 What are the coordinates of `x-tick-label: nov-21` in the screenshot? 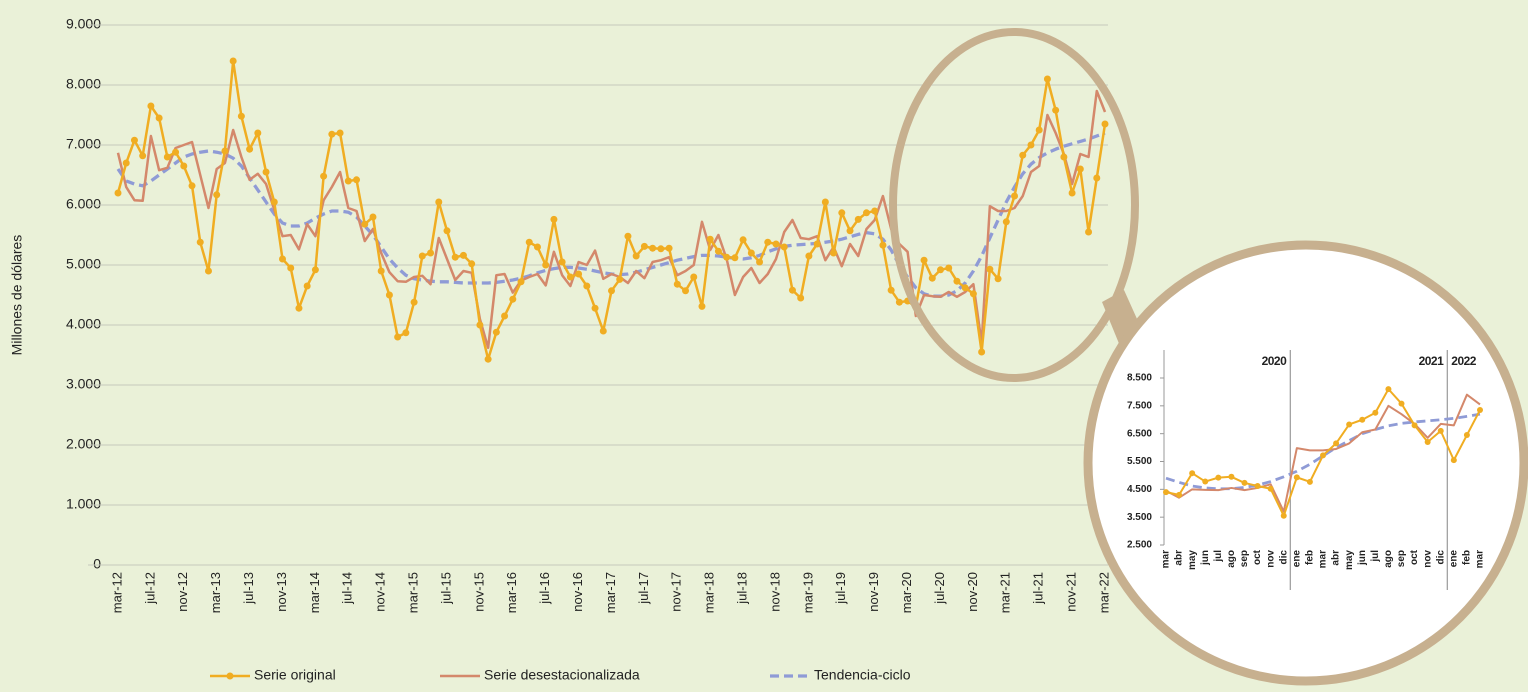 It's located at (1071, 592).